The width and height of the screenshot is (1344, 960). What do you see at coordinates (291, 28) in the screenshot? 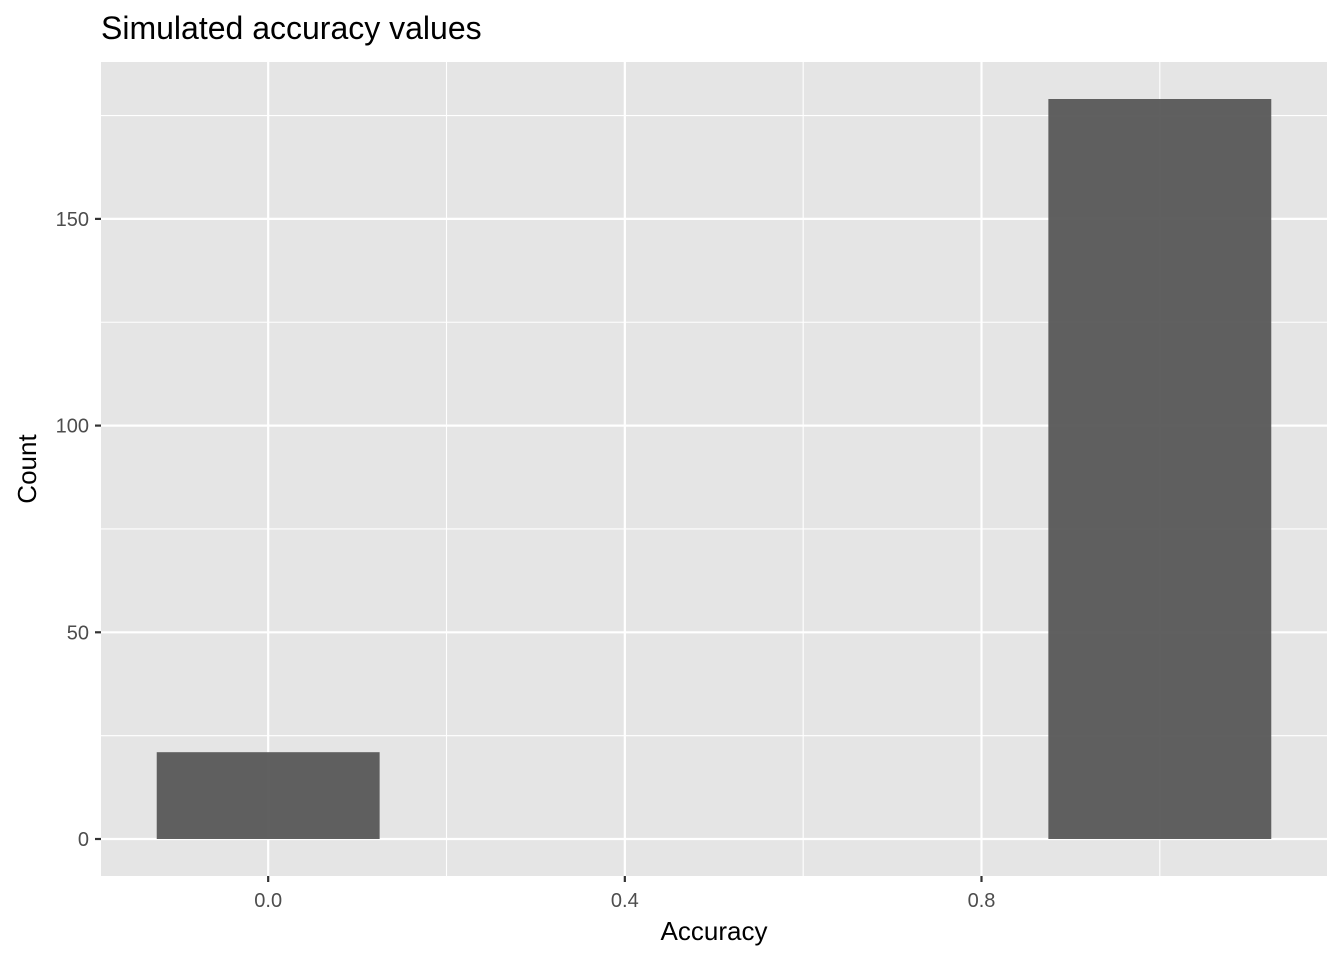
I see `chart-title: Simulated accuracy values` at bounding box center [291, 28].